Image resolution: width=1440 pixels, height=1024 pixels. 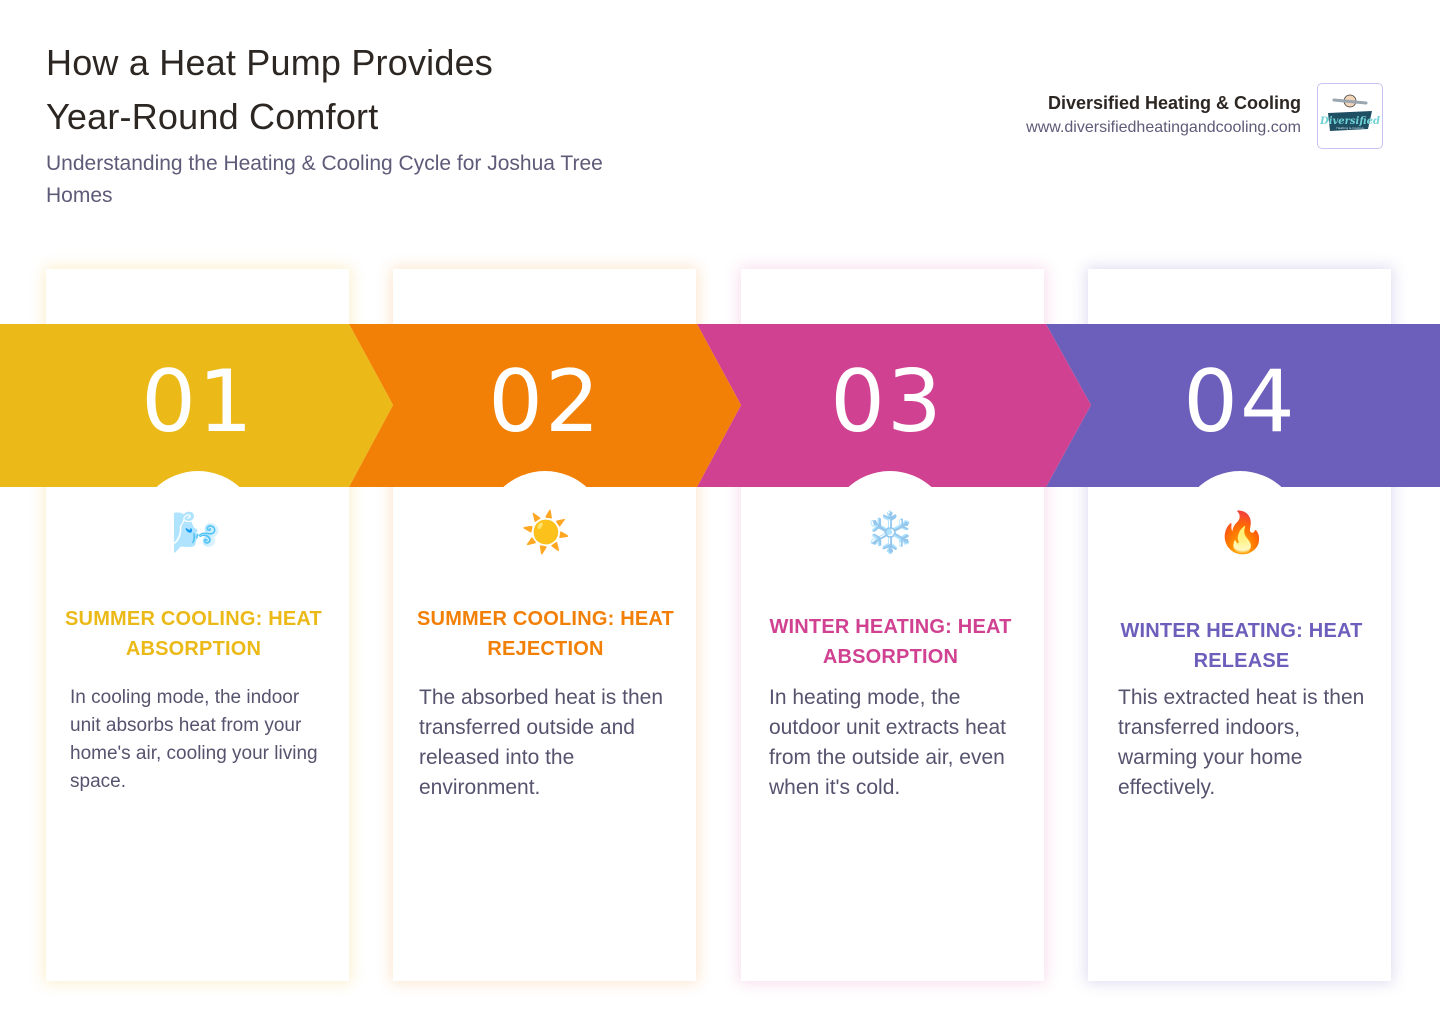 I want to click on step-number-4: 04, so click(x=1240, y=402).